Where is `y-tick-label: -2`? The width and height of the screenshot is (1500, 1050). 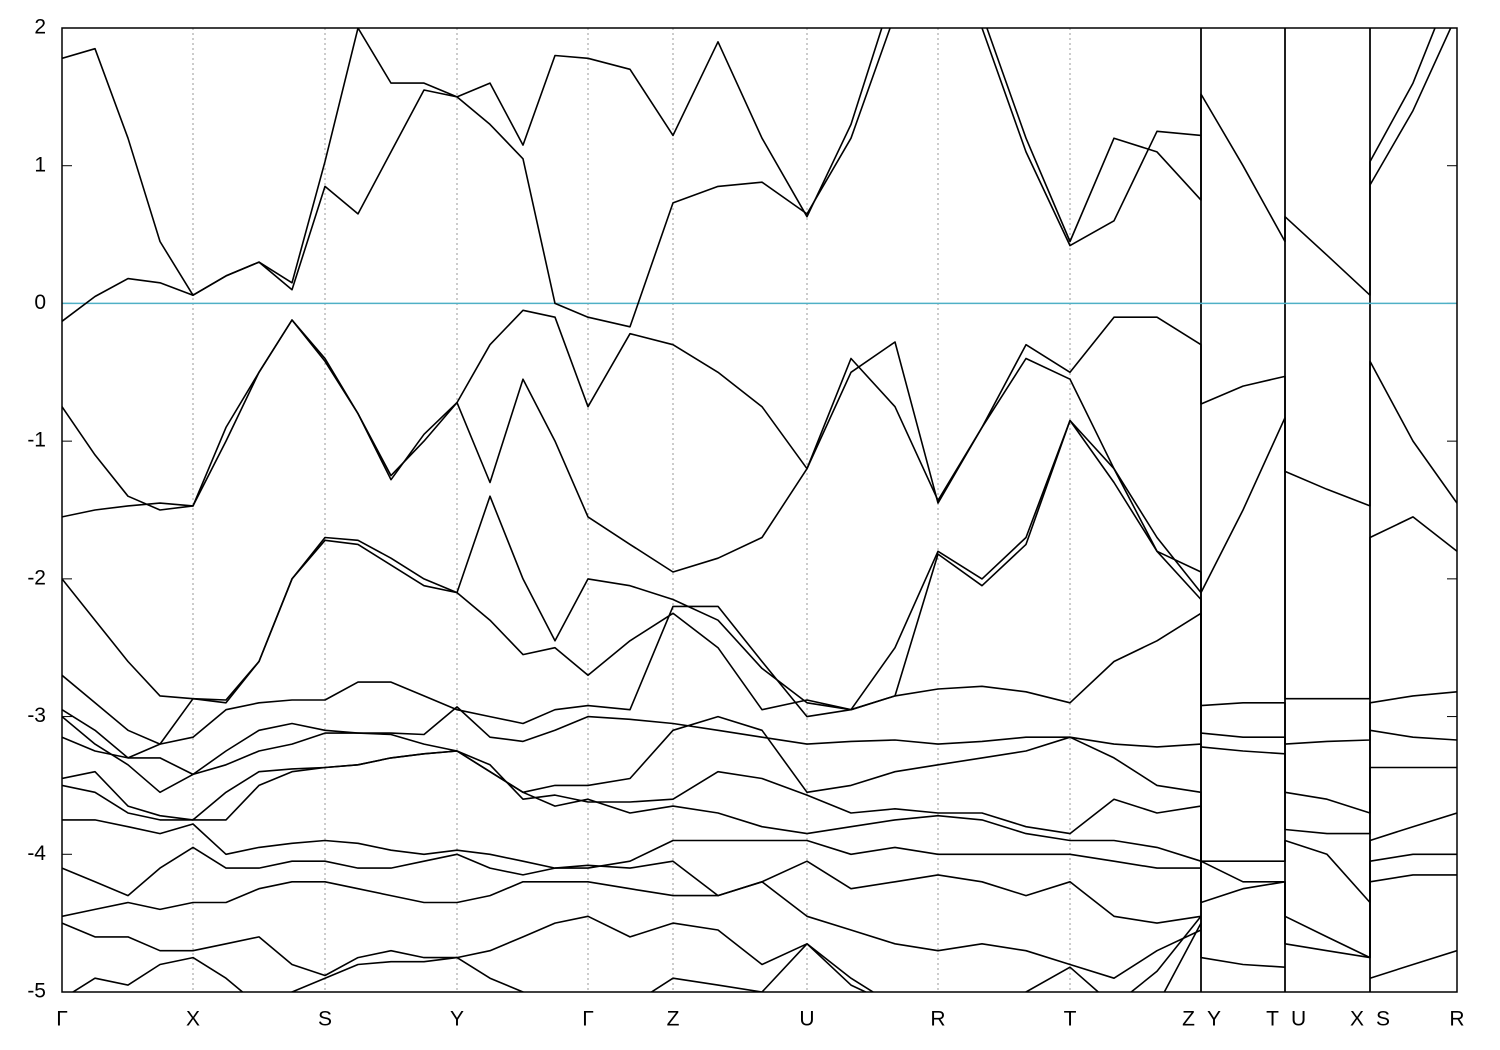
y-tick-label: -2 is located at coordinates (36, 577).